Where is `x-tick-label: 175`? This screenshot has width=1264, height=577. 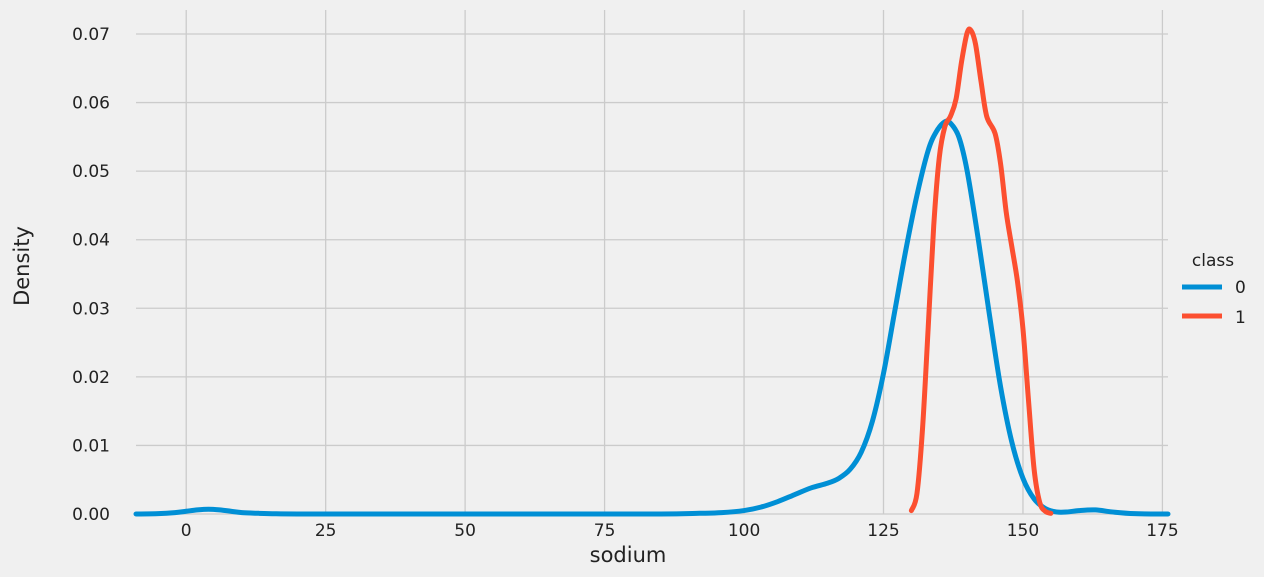 x-tick-label: 175 is located at coordinates (1162, 531).